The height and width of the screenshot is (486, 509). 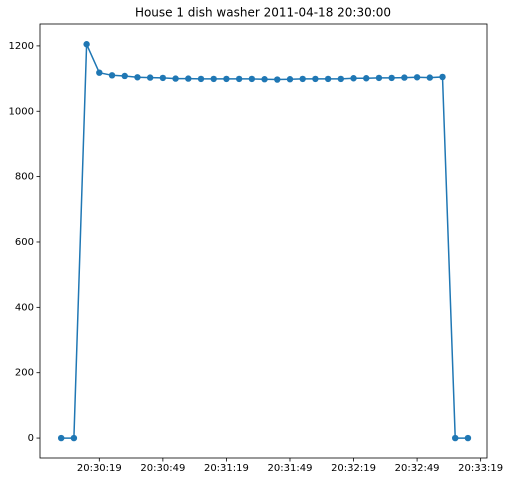 What do you see at coordinates (290, 468) in the screenshot?
I see `x-tick-label: 20:31:49` at bounding box center [290, 468].